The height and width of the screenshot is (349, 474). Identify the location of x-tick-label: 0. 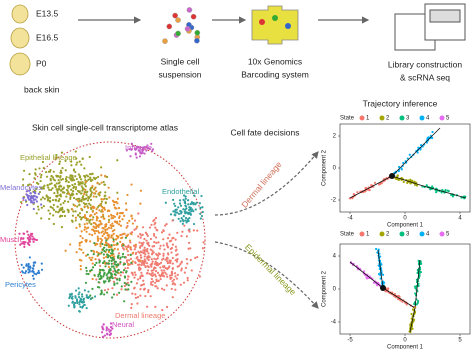
(405, 341).